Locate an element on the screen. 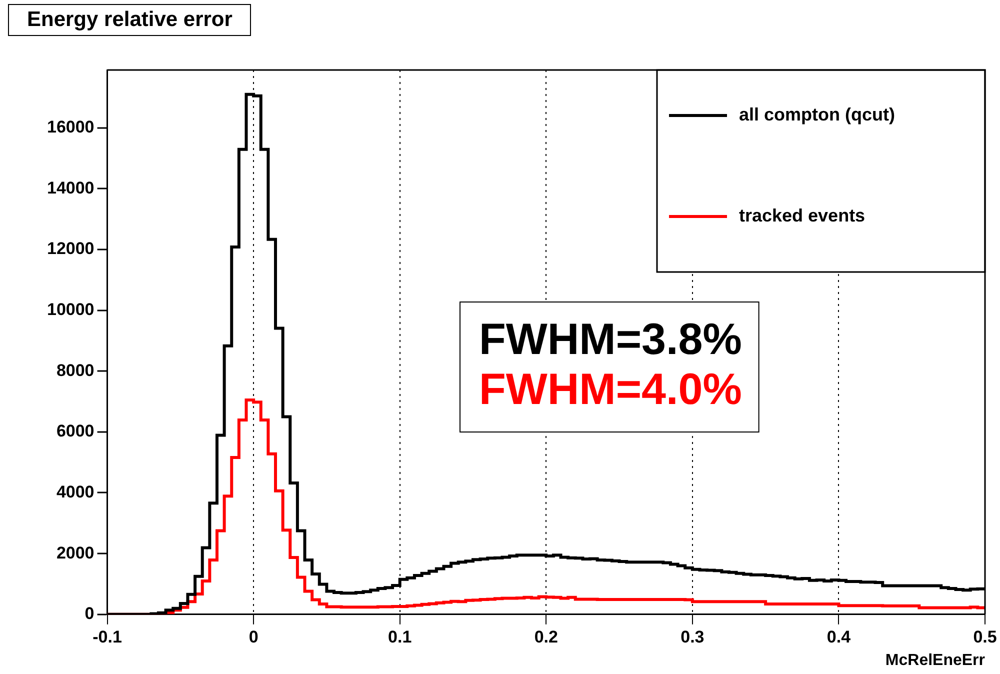 The image size is (1000, 674). chart-title: Energy relative error is located at coordinates (130, 20).